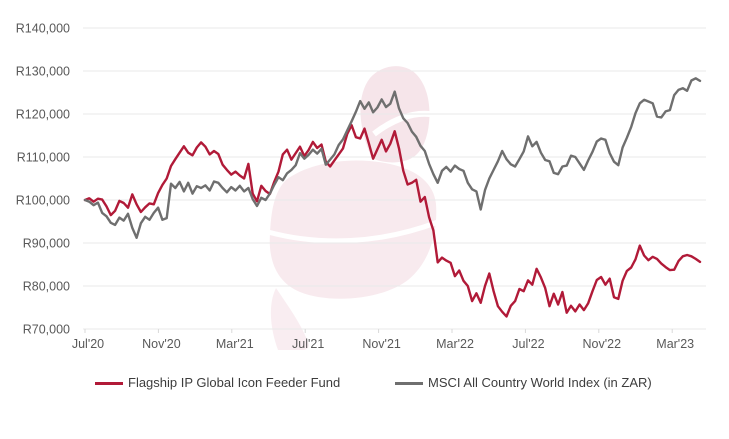 The image size is (729, 439). Describe the element at coordinates (43, 158) in the screenshot. I see `y-tick-label: R110,000` at that location.